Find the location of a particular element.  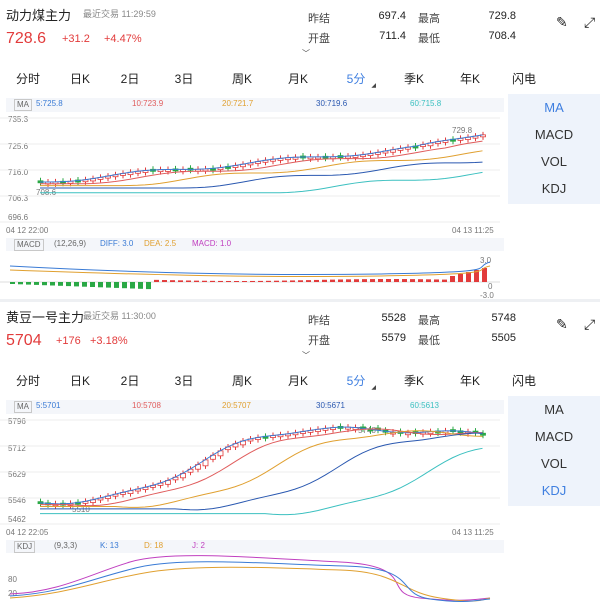

indicator-line-1: DIFF: 3.0 is located at coordinates (117, 243).